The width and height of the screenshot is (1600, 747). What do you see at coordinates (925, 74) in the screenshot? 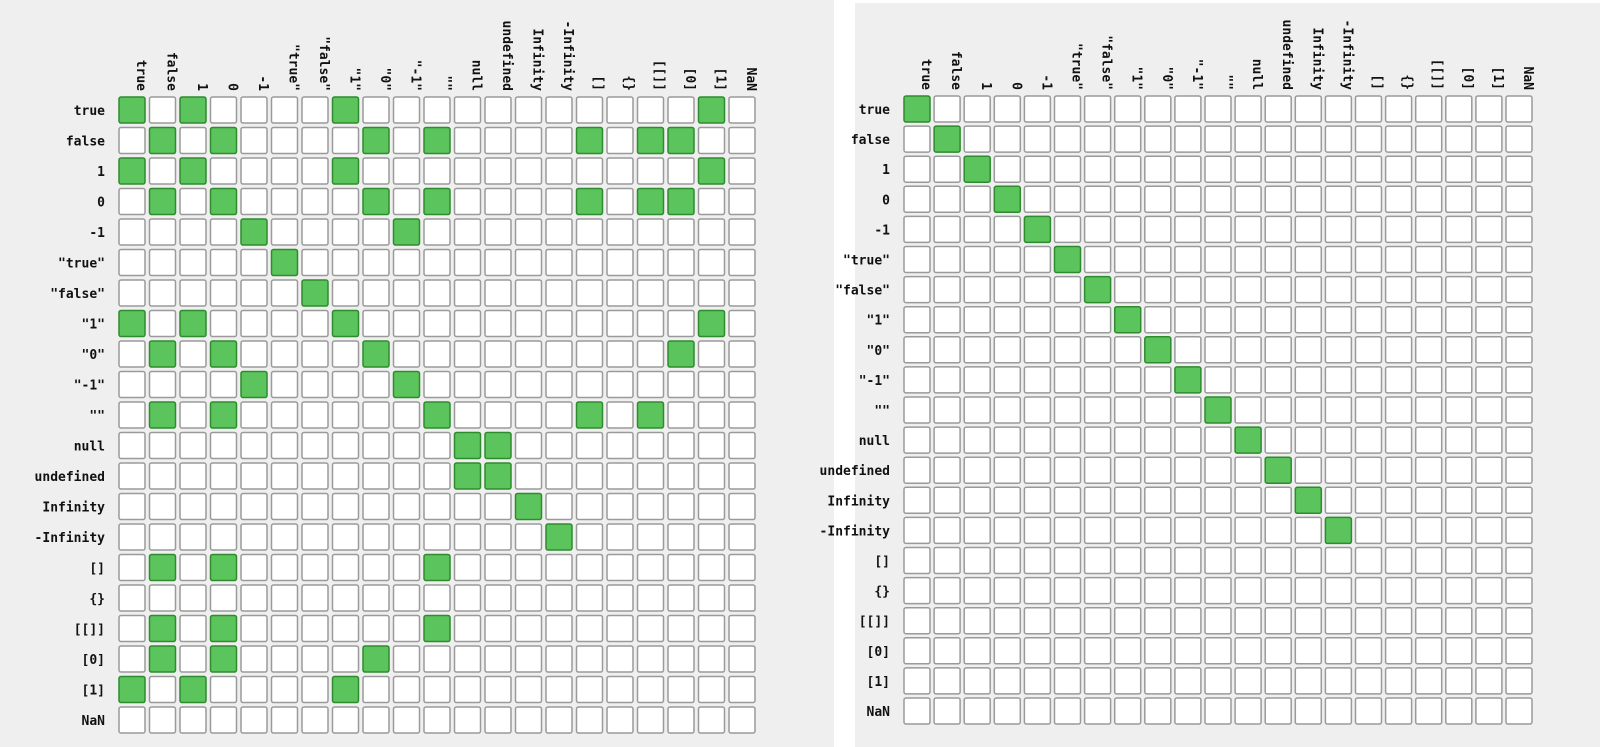
I see `col-label: true` at bounding box center [925, 74].